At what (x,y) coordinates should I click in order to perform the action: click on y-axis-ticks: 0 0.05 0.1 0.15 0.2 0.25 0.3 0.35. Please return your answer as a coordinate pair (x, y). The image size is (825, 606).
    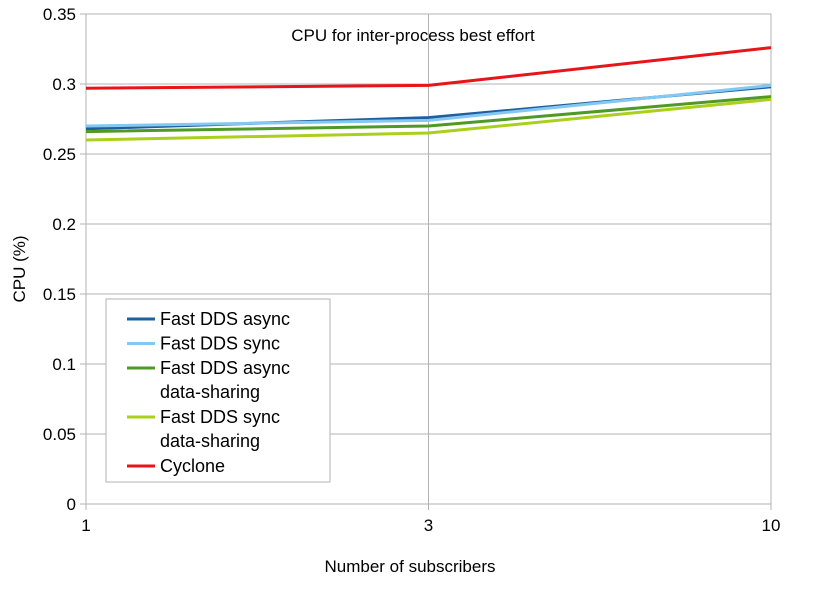
    Looking at the image, I should click on (64, 259).